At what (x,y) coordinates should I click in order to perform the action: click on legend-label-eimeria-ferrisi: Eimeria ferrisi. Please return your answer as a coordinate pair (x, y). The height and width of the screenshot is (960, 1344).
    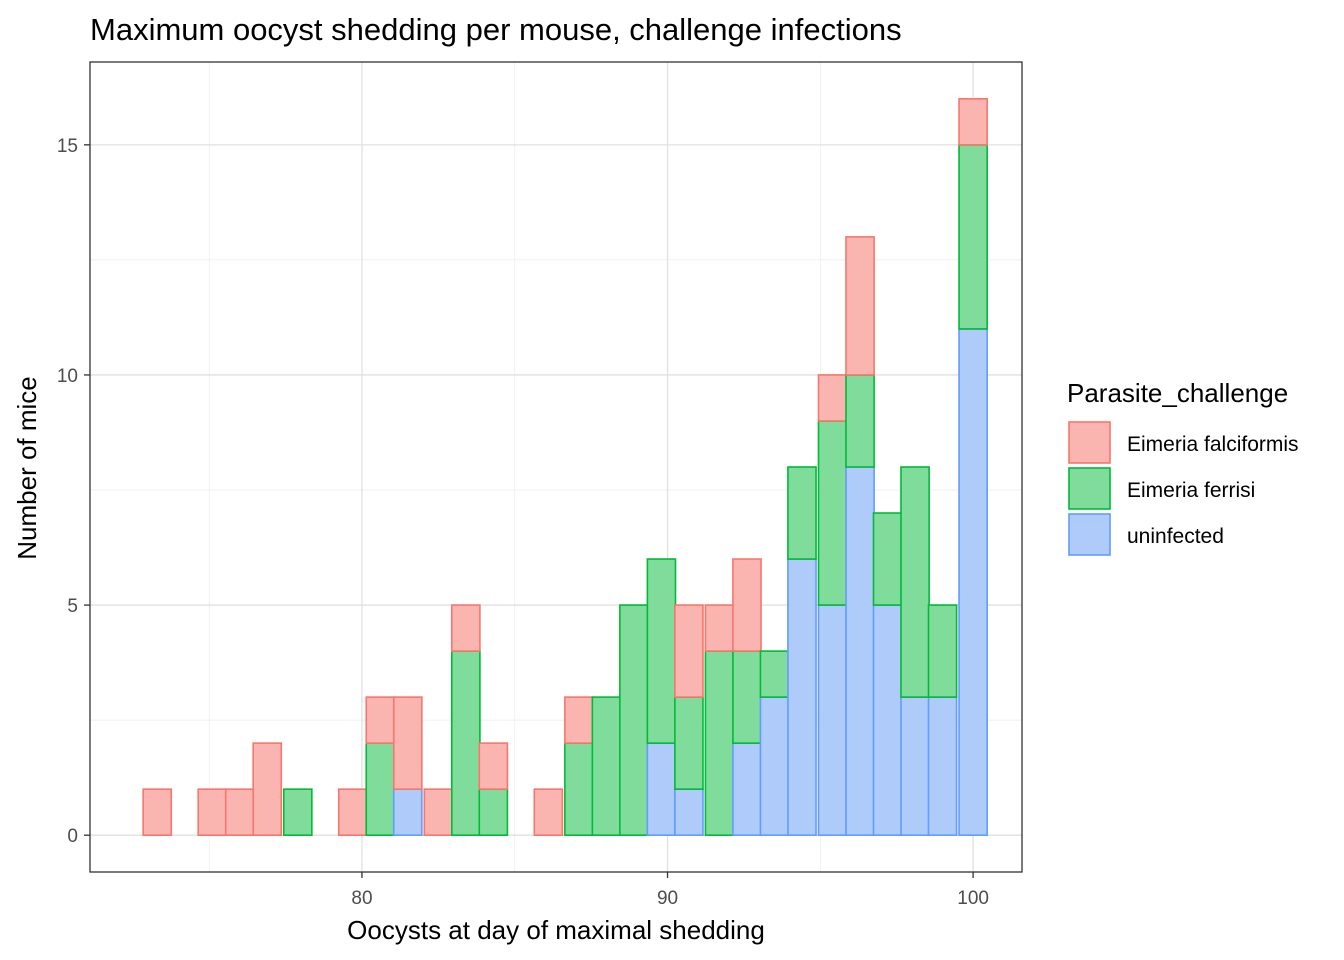
    Looking at the image, I should click on (1191, 490).